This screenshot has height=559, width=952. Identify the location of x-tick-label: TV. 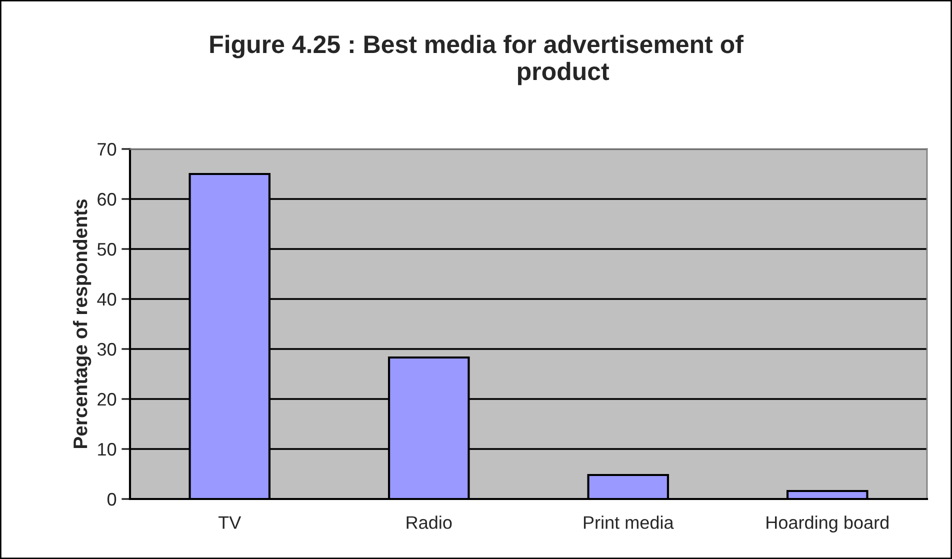
(230, 522).